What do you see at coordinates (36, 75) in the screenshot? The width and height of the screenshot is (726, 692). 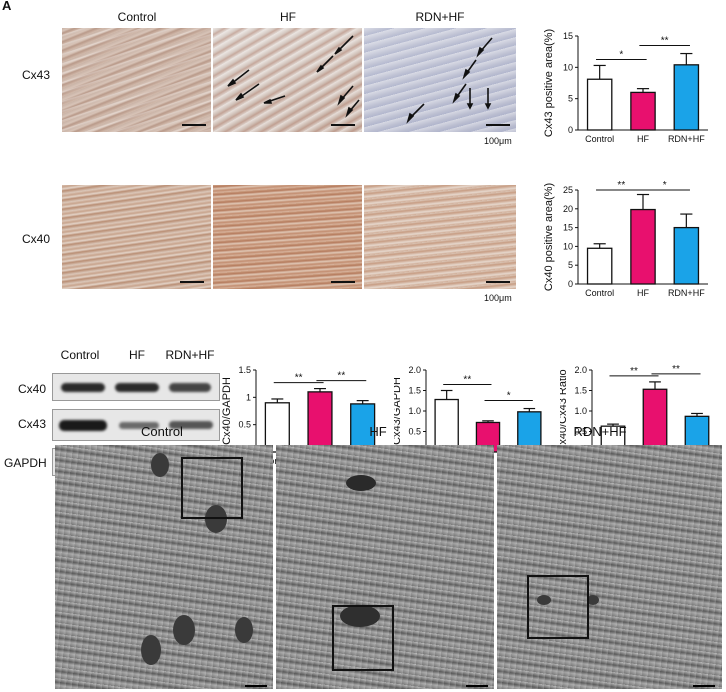 I see `ihc-row-label-cx43: Cx43` at bounding box center [36, 75].